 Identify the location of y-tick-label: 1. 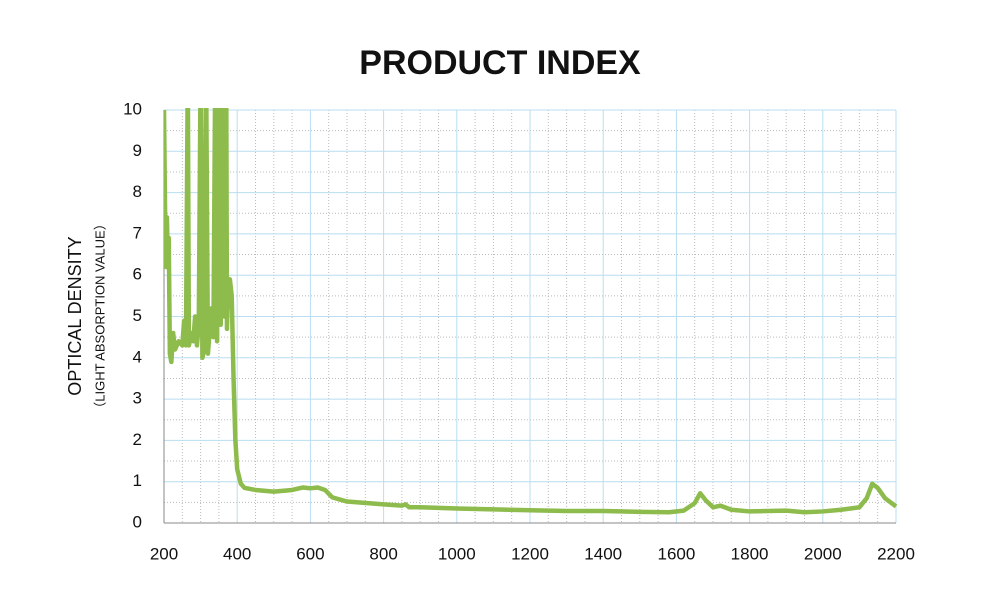
(137, 480).